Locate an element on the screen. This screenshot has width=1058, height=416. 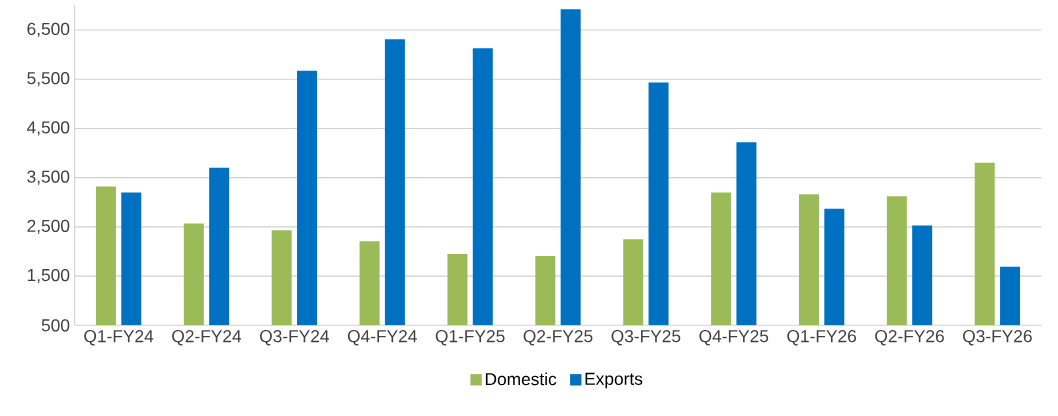
x-tick-label: Q1-FY26 is located at coordinates (822, 338).